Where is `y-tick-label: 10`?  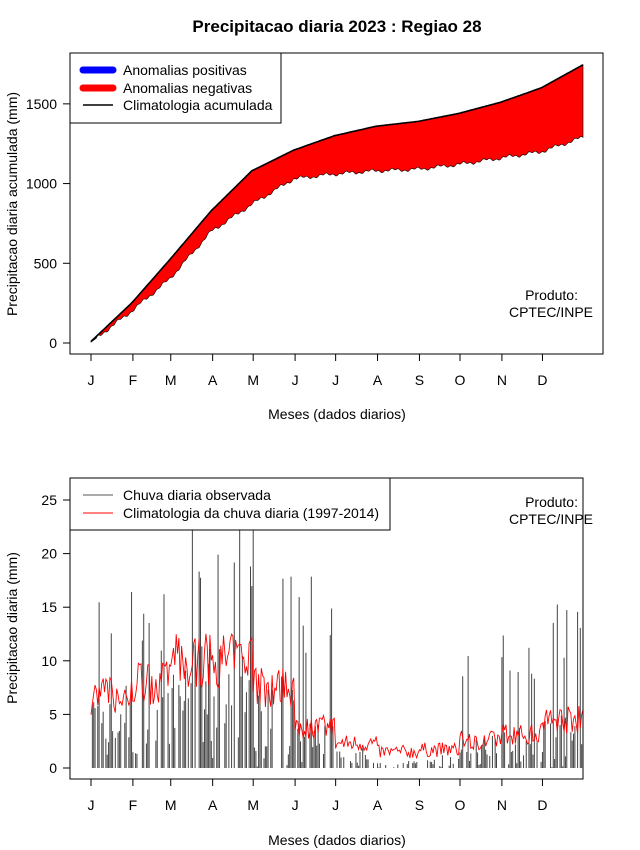 y-tick-label: 10 is located at coordinates (49, 661).